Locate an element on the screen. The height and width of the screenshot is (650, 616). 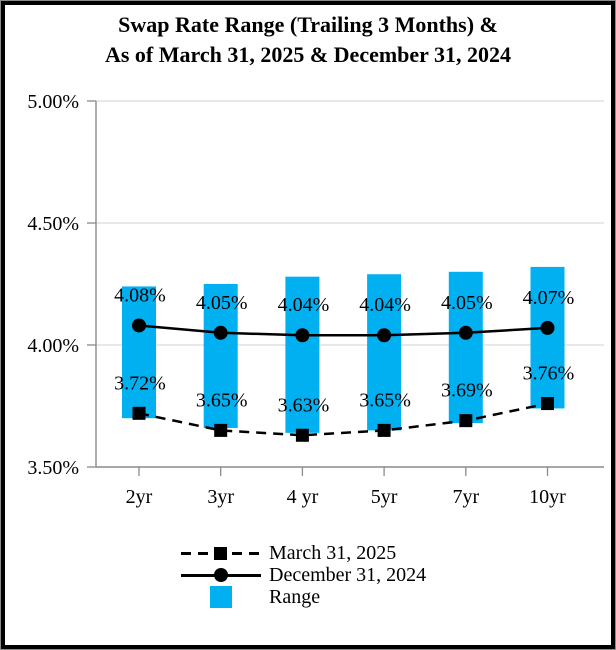
march-line is located at coordinates (343, 419).